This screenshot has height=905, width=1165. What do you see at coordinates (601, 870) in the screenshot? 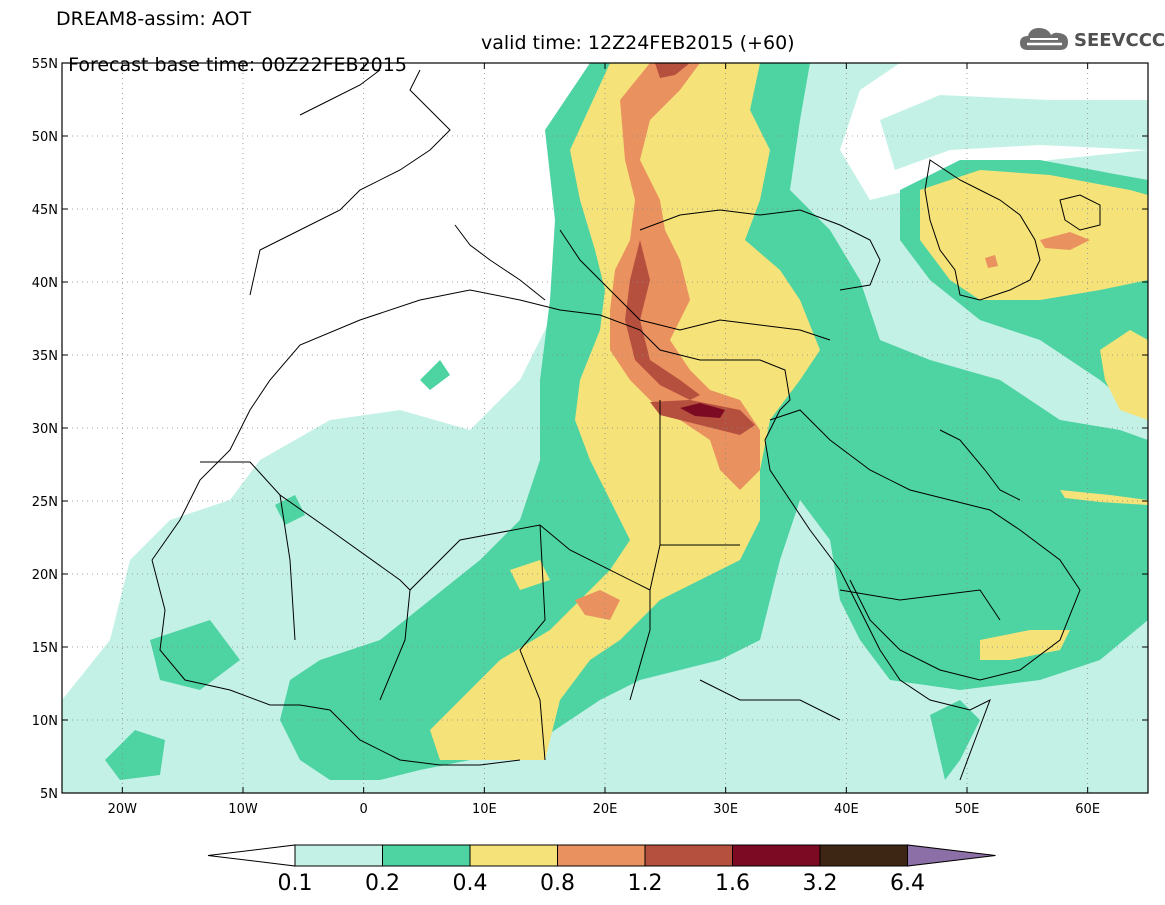
I see `colorbar: 0.1 0.2 0.4 0.8 1.2 1.6 3.2 6.4` at bounding box center [601, 870].